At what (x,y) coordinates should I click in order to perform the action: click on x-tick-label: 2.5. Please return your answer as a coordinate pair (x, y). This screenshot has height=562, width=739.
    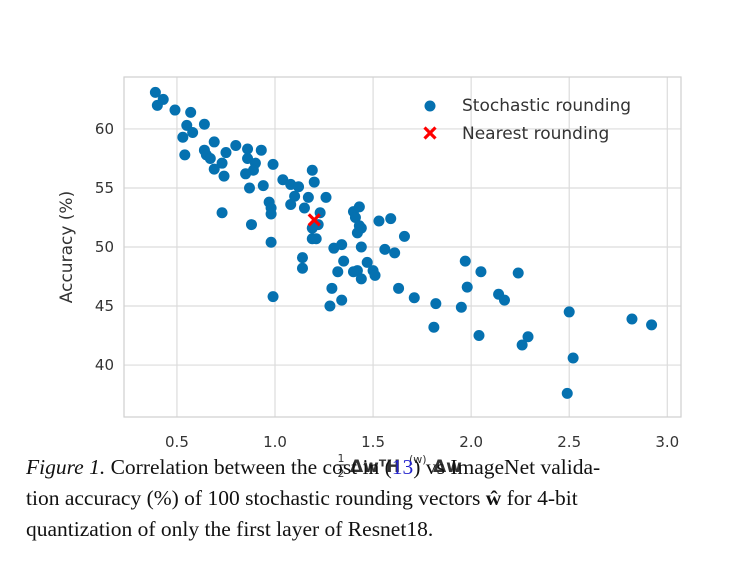
    Looking at the image, I should click on (569, 442).